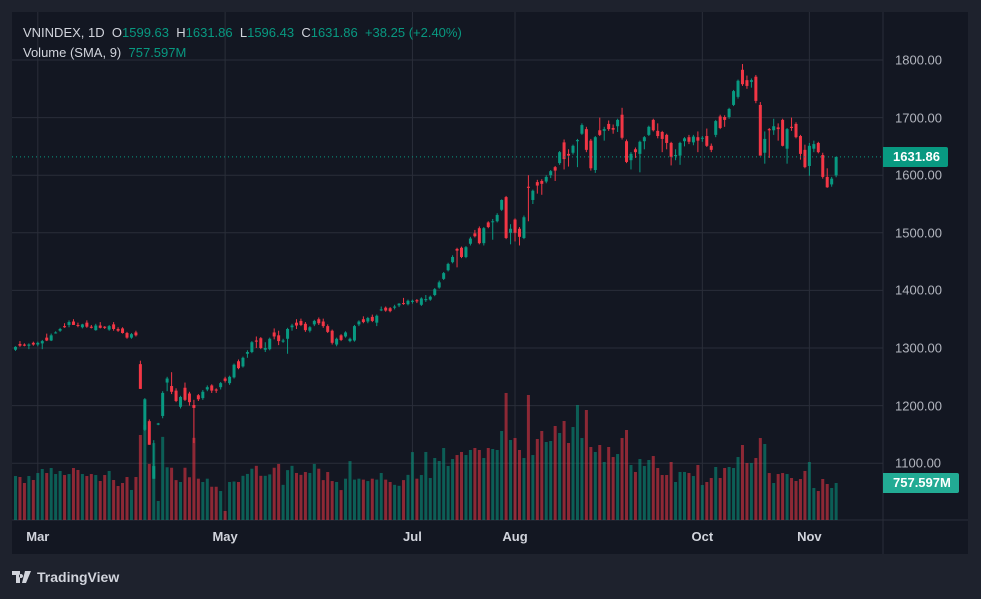 The image size is (981, 599). I want to click on price-tick-label: 1800.00, so click(918, 60).